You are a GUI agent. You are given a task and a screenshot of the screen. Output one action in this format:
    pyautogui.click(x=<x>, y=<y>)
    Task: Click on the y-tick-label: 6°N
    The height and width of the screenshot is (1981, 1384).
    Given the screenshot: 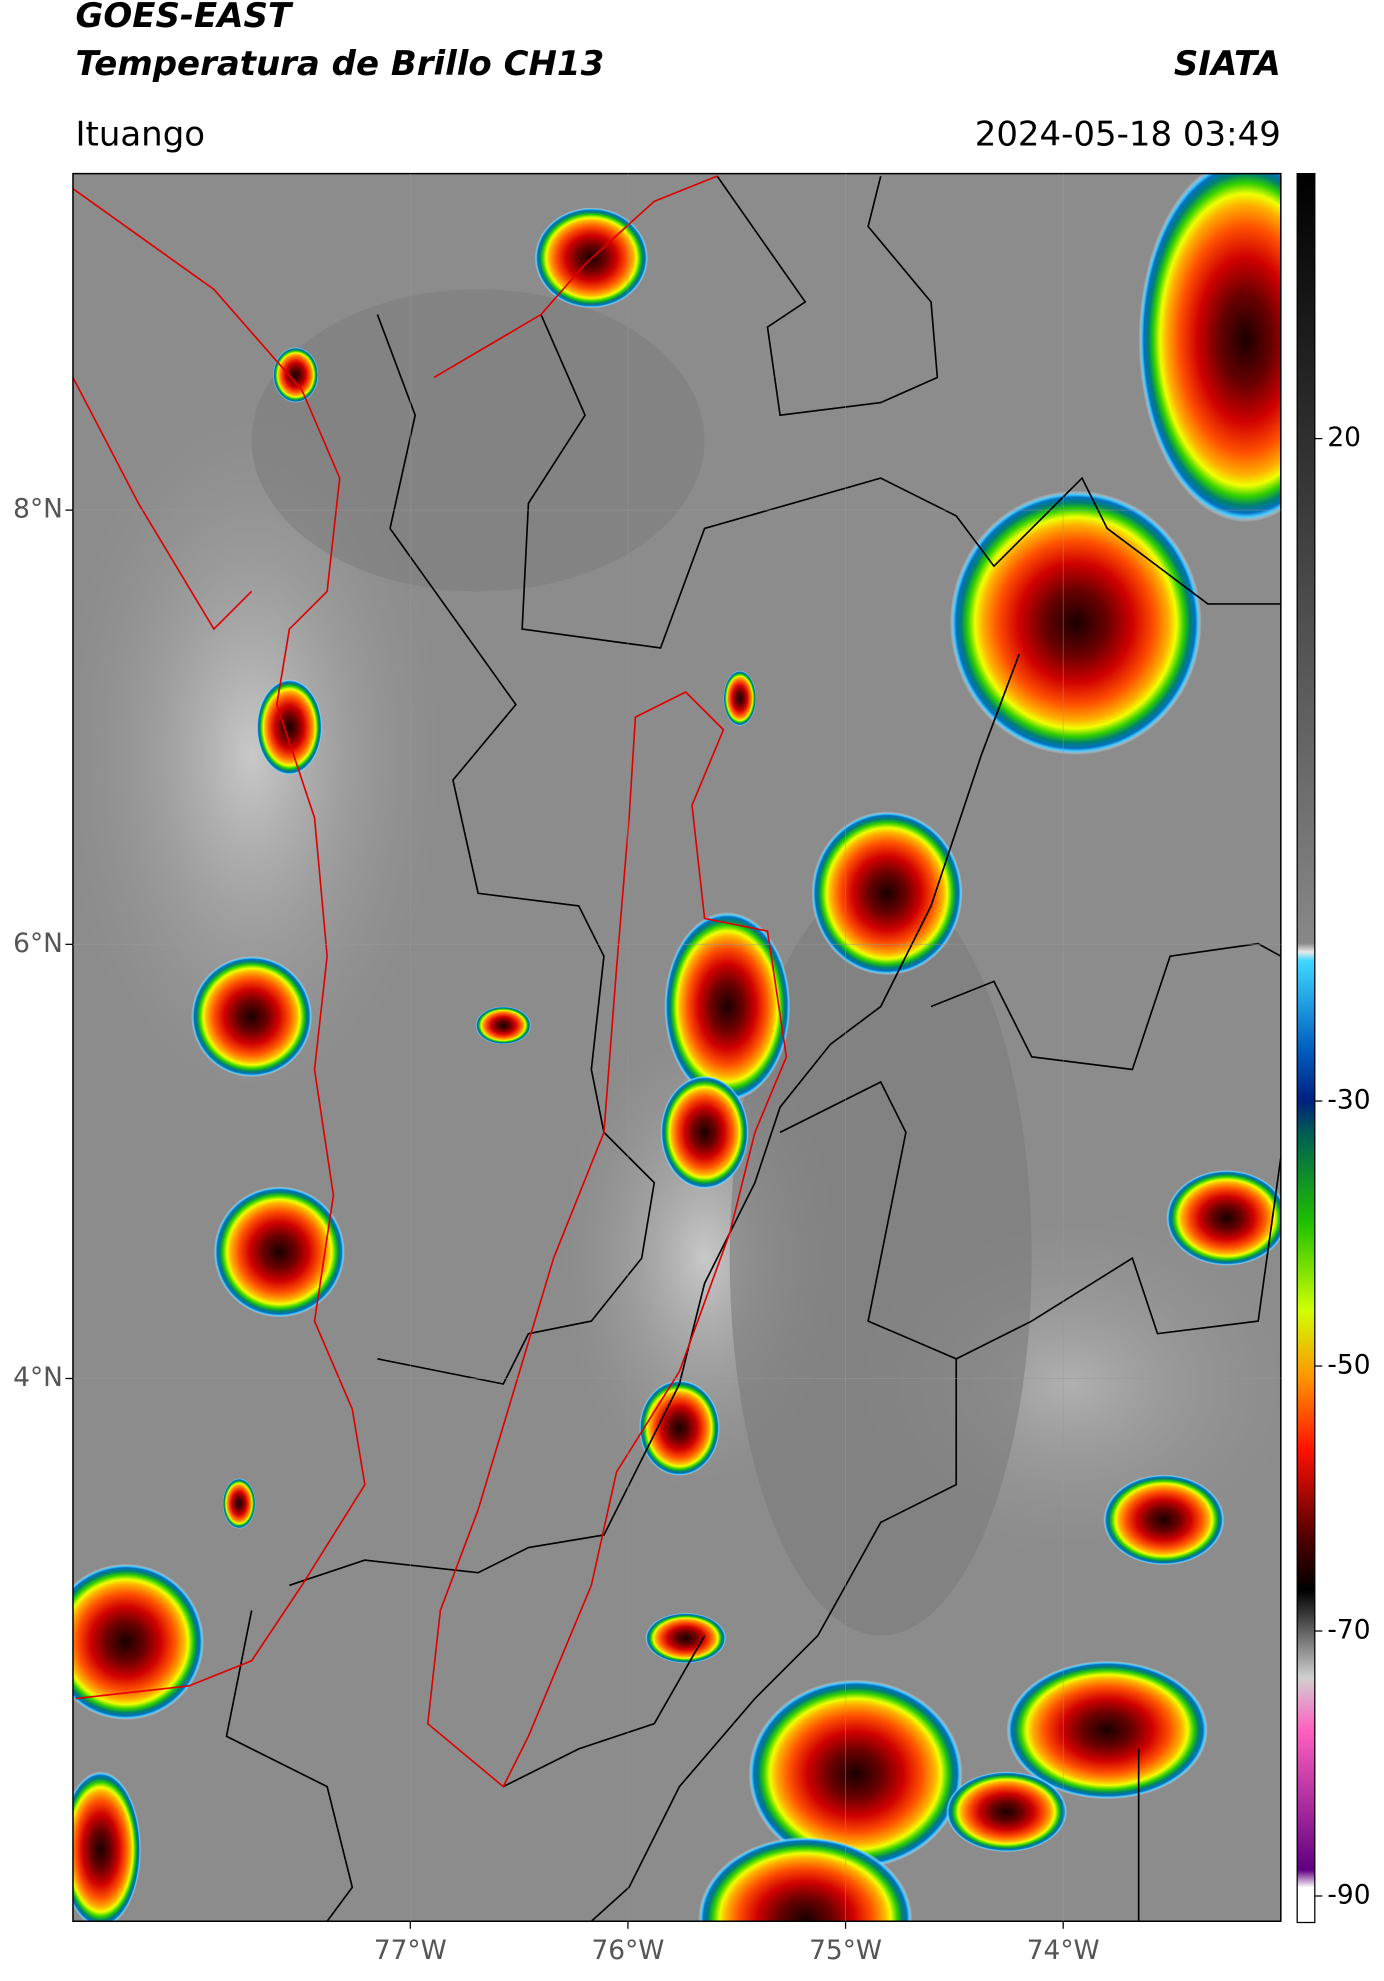 What is the action you would take?
    pyautogui.click(x=38, y=943)
    